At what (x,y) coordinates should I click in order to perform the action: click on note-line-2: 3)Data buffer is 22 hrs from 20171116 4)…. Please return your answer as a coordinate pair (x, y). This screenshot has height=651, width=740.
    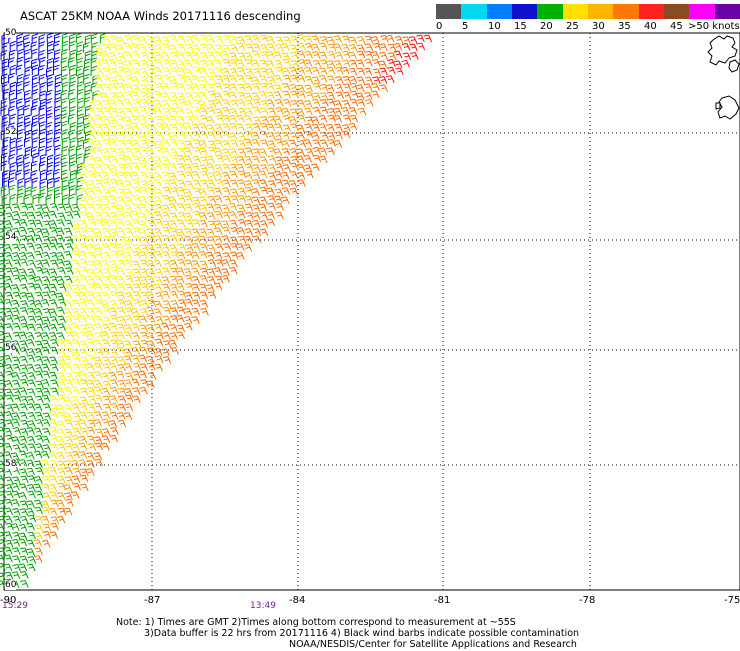
    Looking at the image, I should click on (362, 633).